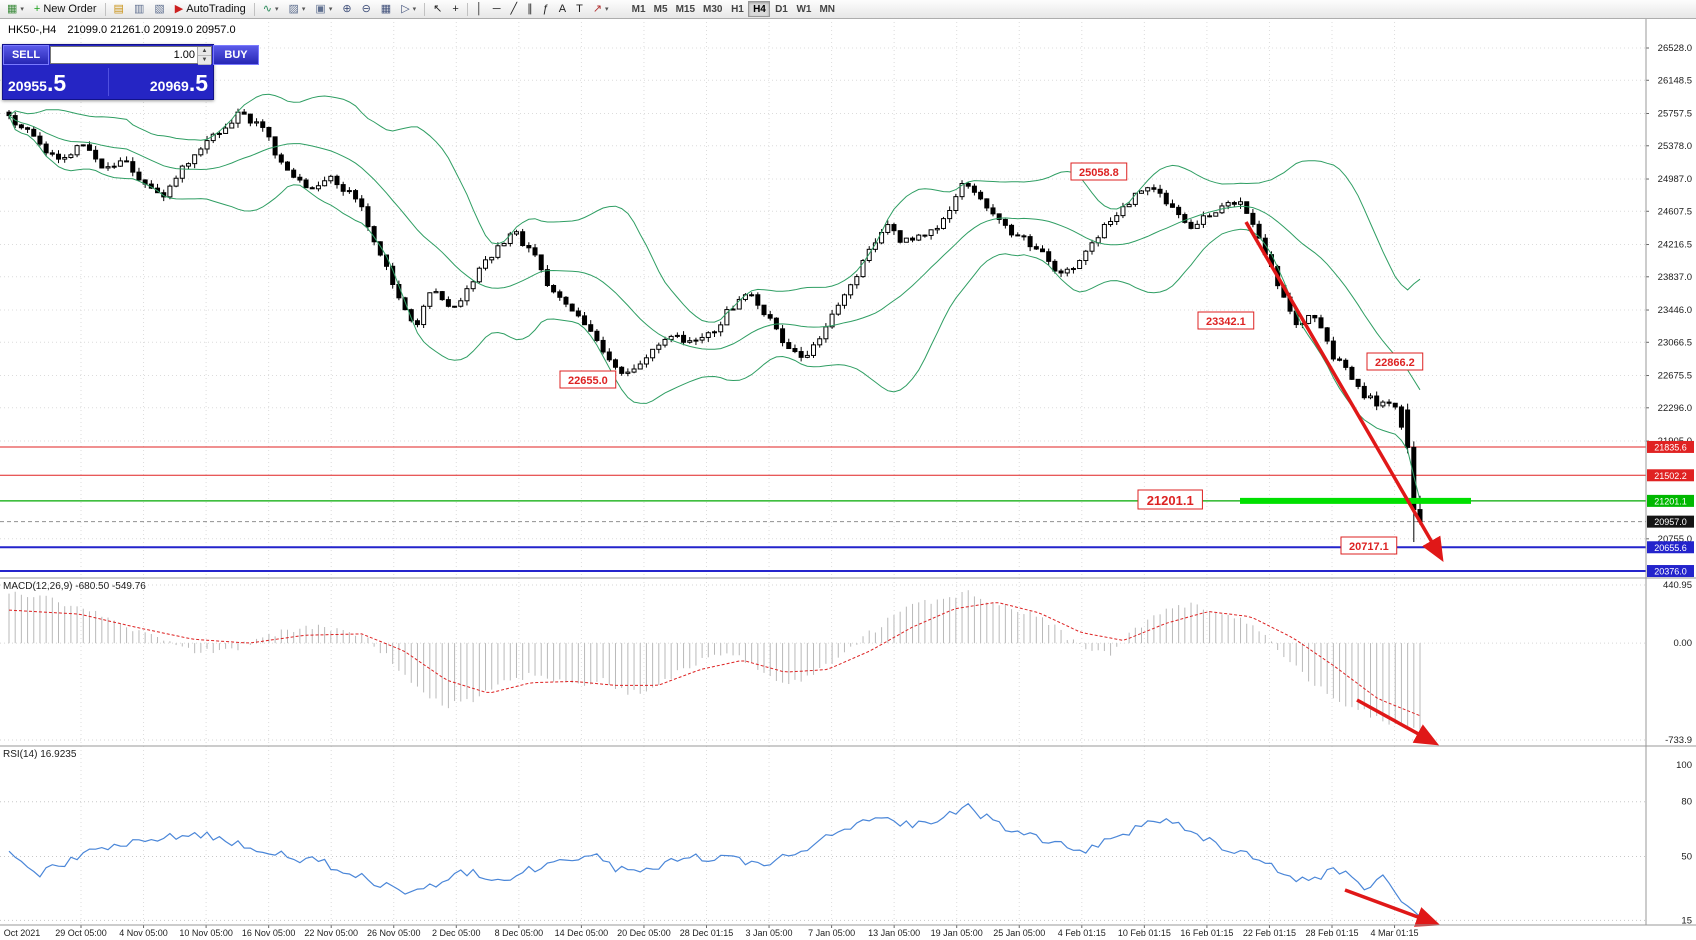  I want to click on crosshair-icon: +, so click(455, 8).